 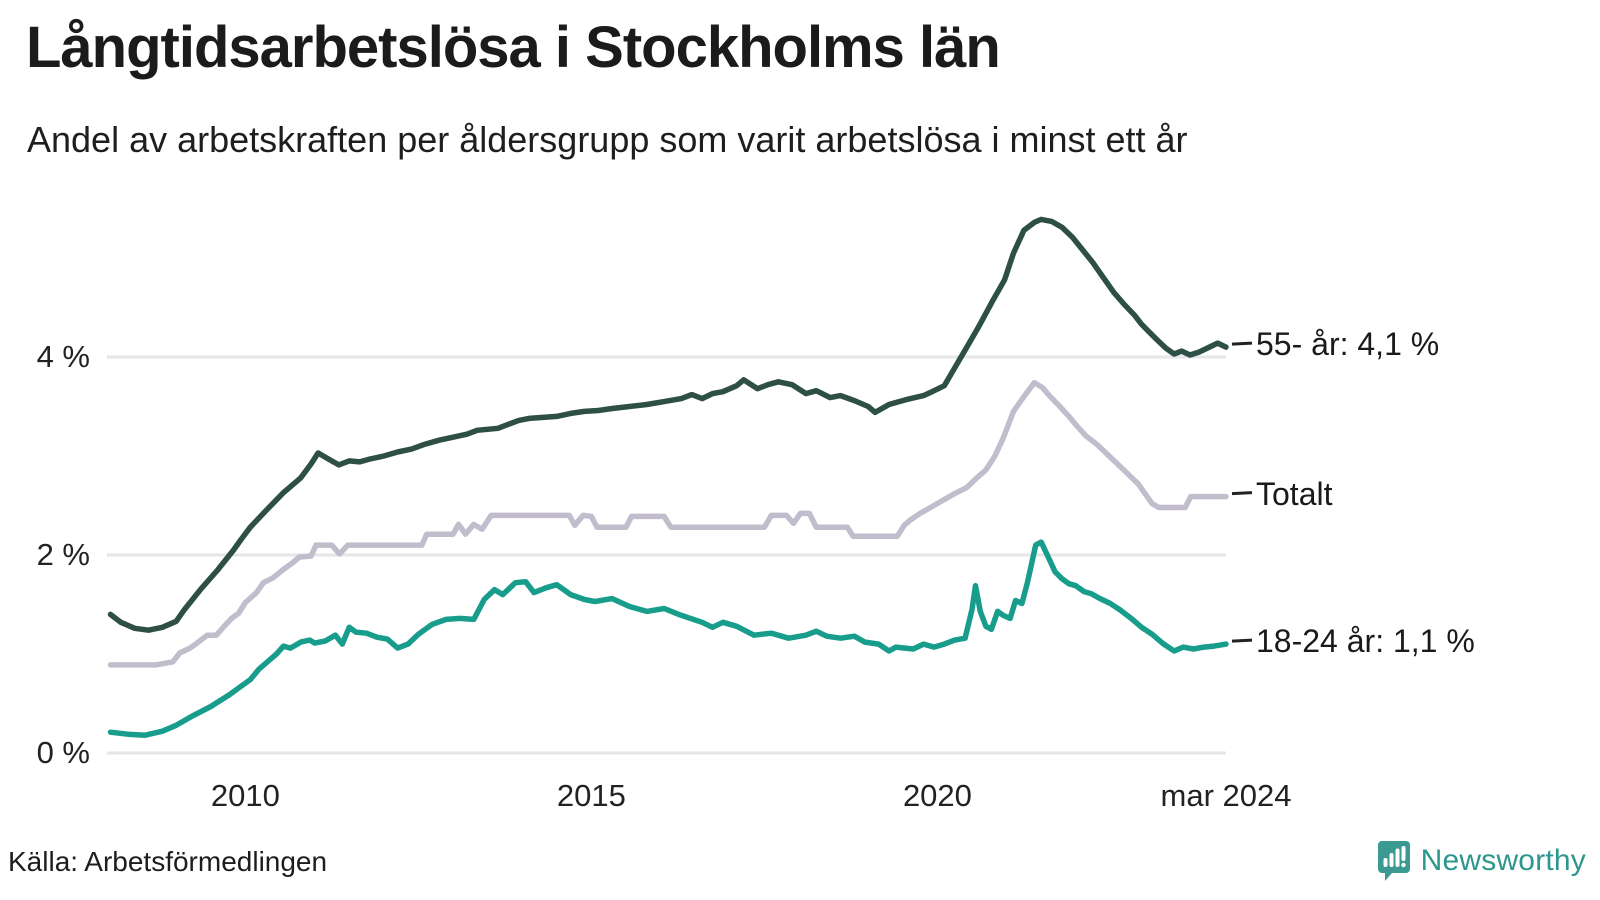 What do you see at coordinates (937, 795) in the screenshot?
I see `x-axis-tick-2020: 2020` at bounding box center [937, 795].